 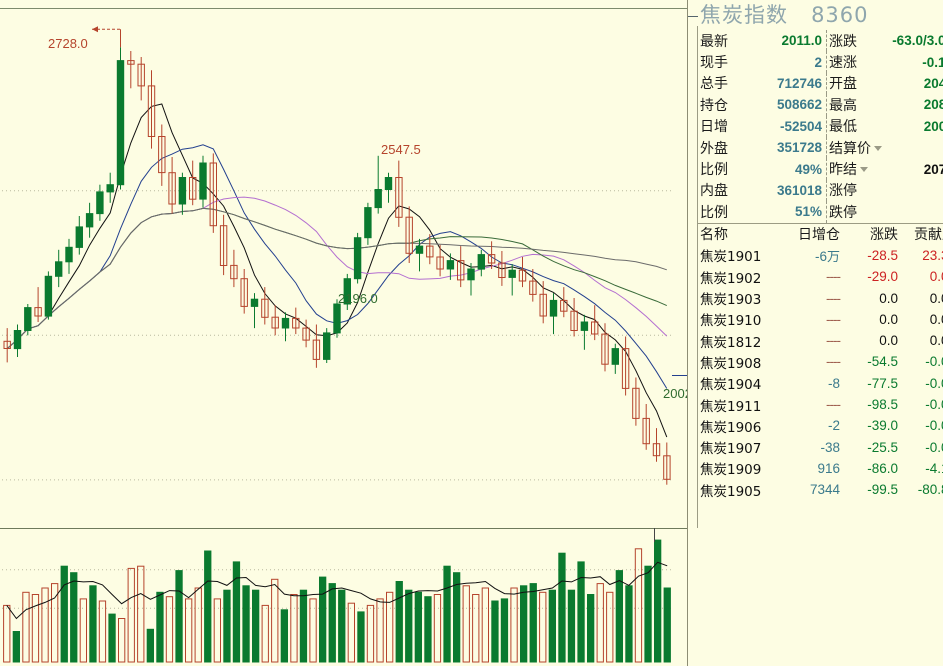 What do you see at coordinates (855, 169) in the screenshot?
I see `quote-label: 昨结` at bounding box center [855, 169].